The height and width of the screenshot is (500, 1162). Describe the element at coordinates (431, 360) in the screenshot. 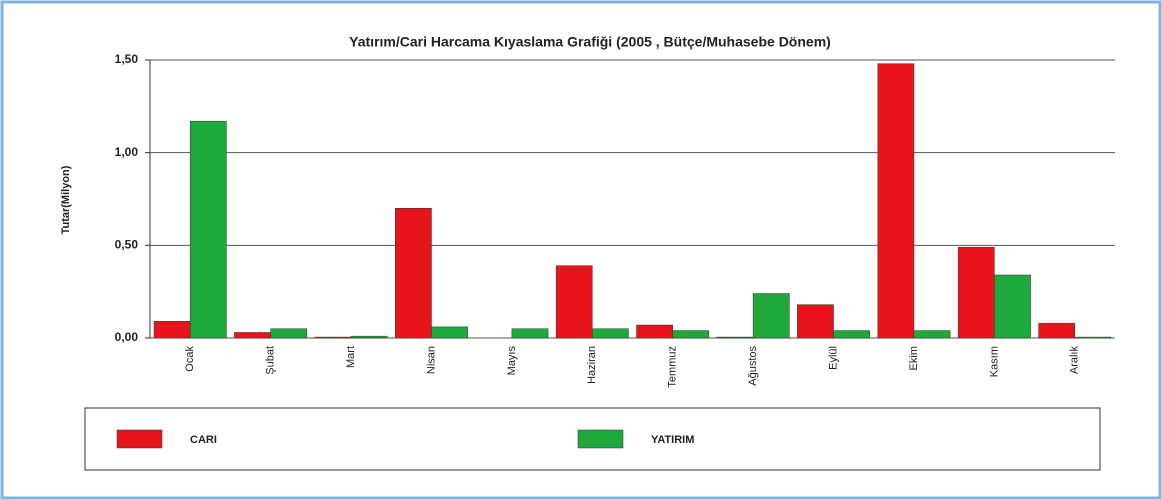

I see `x-tick-label: Nisan` at that location.